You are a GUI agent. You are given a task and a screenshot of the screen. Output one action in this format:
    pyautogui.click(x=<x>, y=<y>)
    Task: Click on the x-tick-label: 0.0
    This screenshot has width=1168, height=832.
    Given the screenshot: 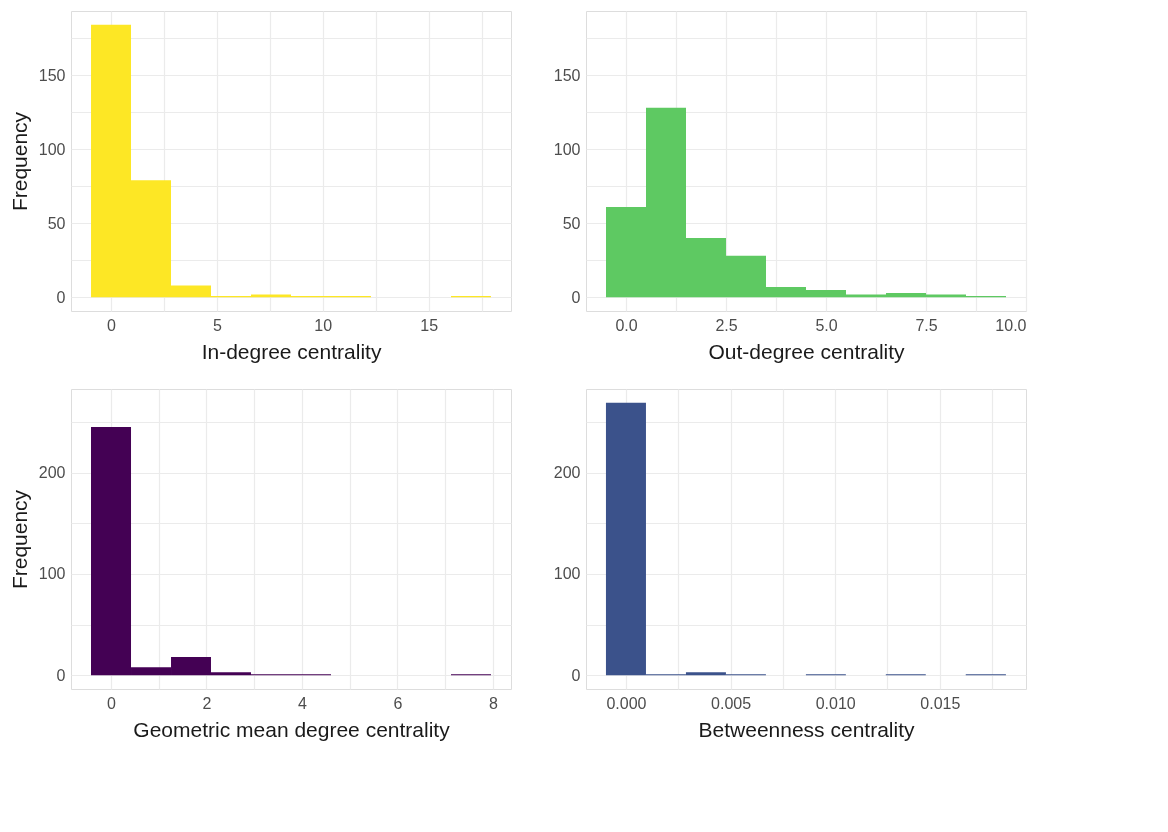 What is the action you would take?
    pyautogui.click(x=626, y=325)
    